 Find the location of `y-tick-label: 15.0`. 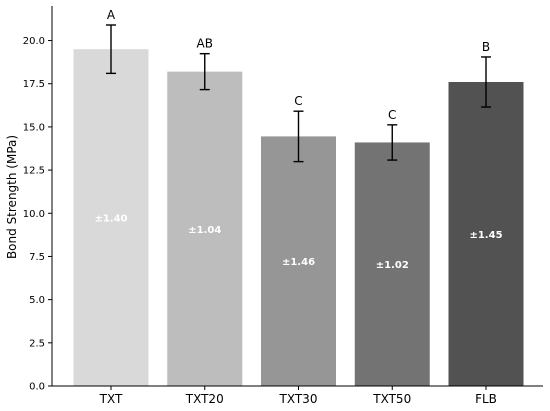

y-tick-label: 15.0 is located at coordinates (34, 127).